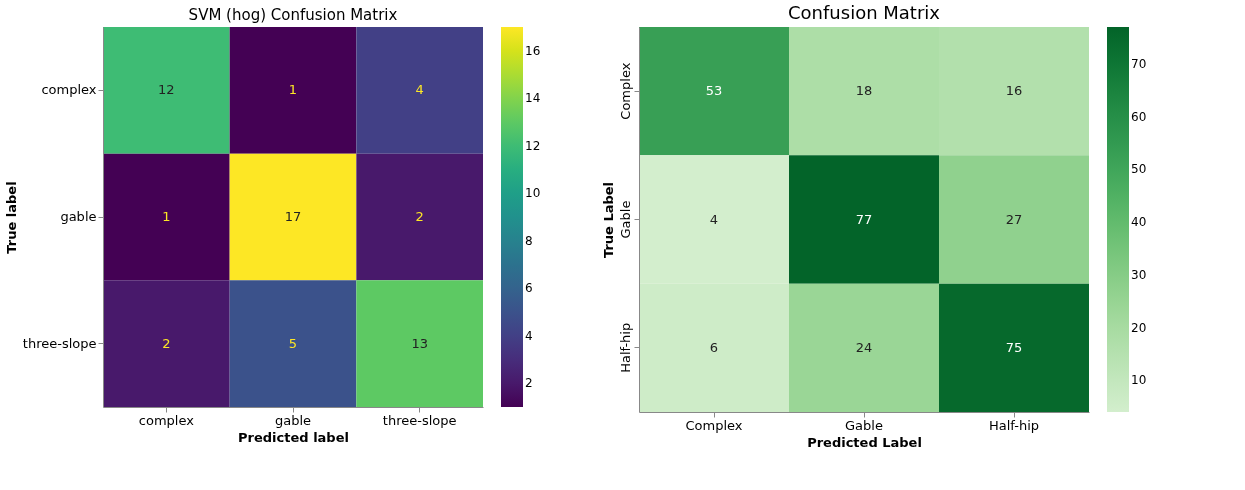  What do you see at coordinates (529, 240) in the screenshot?
I see `color-bar-label: 8` at bounding box center [529, 240].